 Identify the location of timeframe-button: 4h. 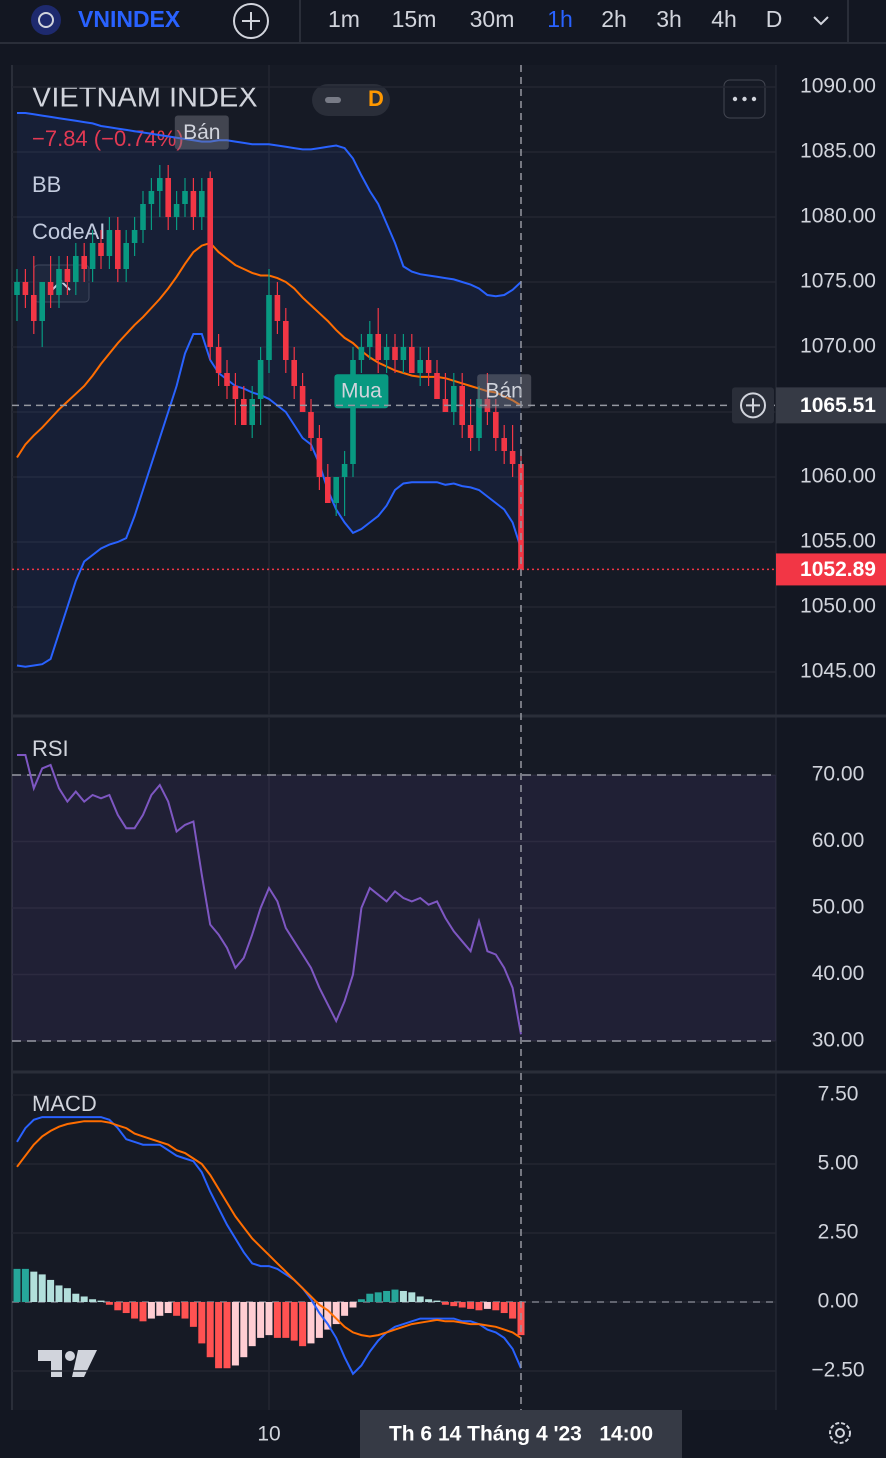
(724, 19).